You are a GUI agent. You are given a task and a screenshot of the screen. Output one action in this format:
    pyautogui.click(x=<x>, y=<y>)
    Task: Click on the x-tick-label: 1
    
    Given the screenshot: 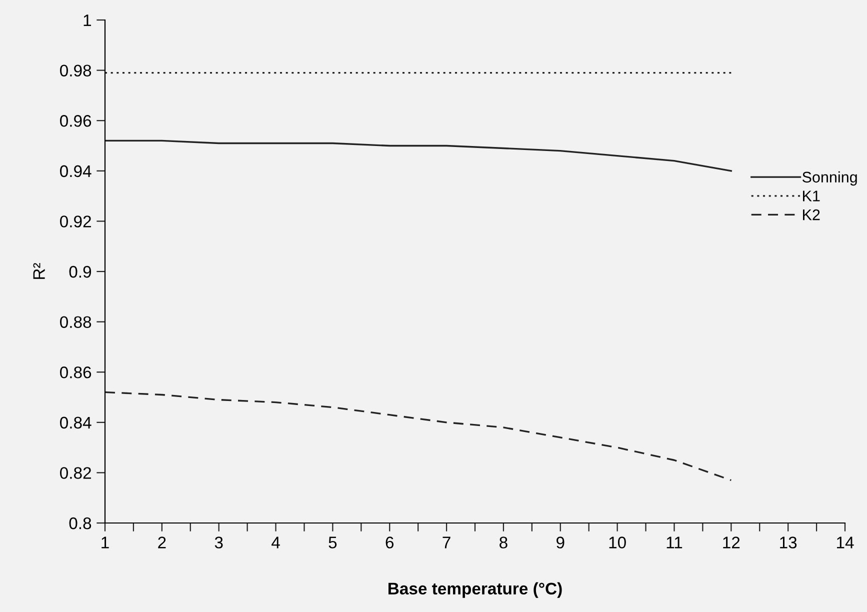 What is the action you would take?
    pyautogui.click(x=105, y=542)
    